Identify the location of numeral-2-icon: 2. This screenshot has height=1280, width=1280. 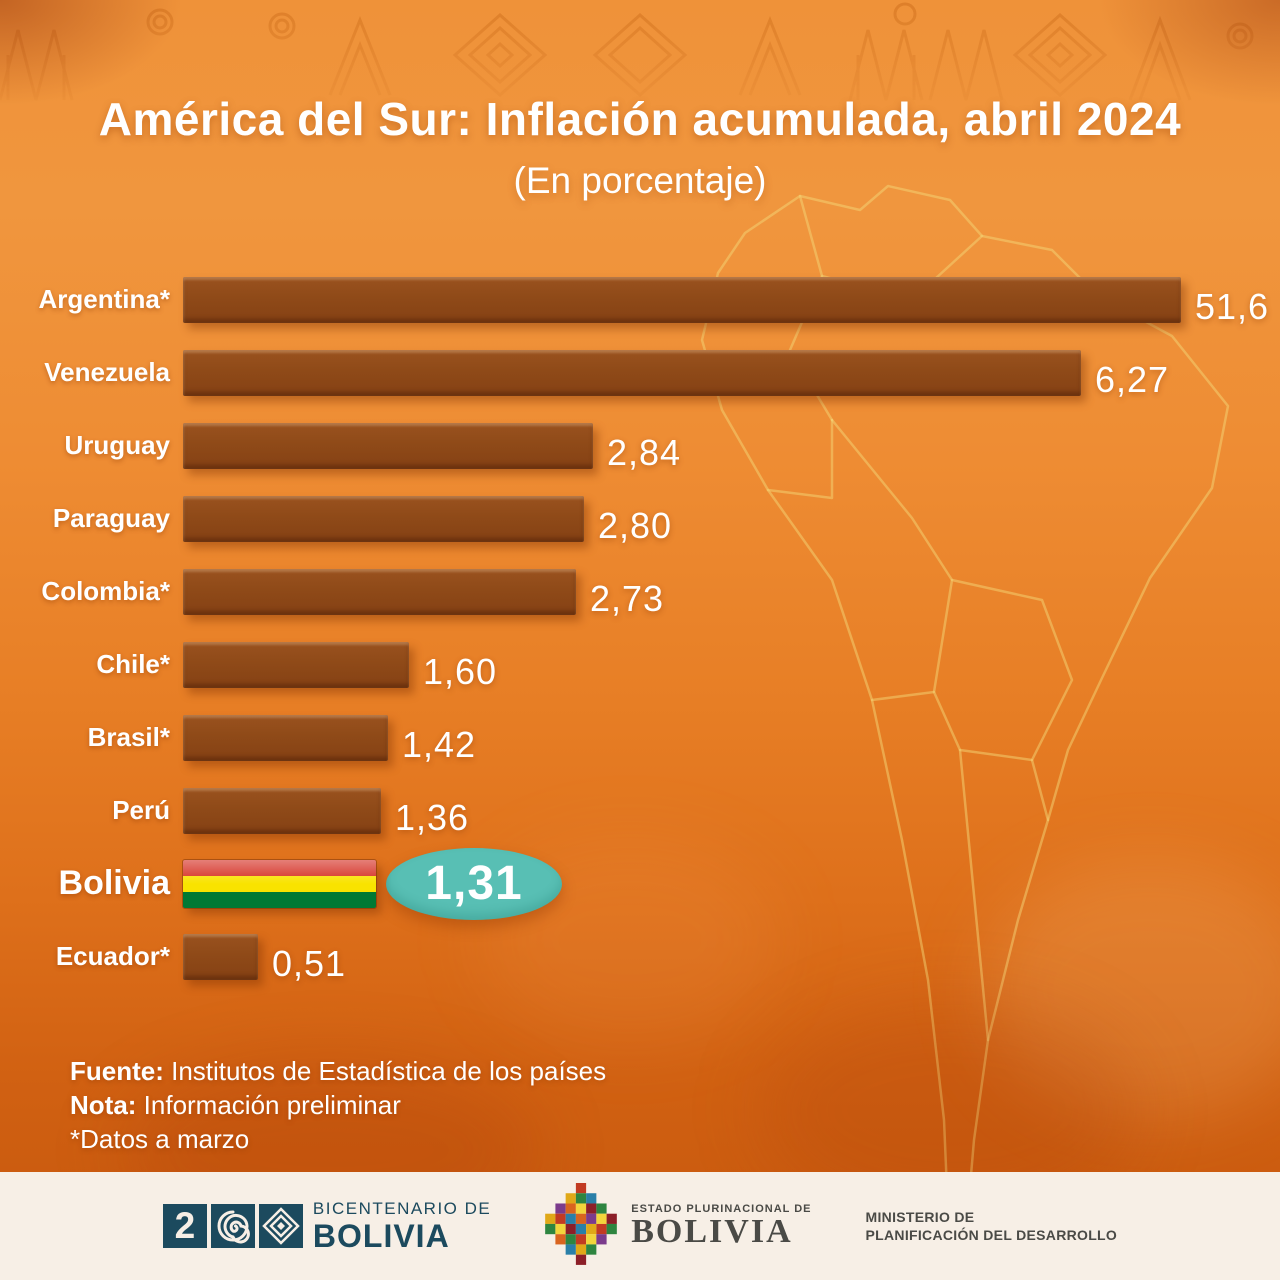
(184, 1226).